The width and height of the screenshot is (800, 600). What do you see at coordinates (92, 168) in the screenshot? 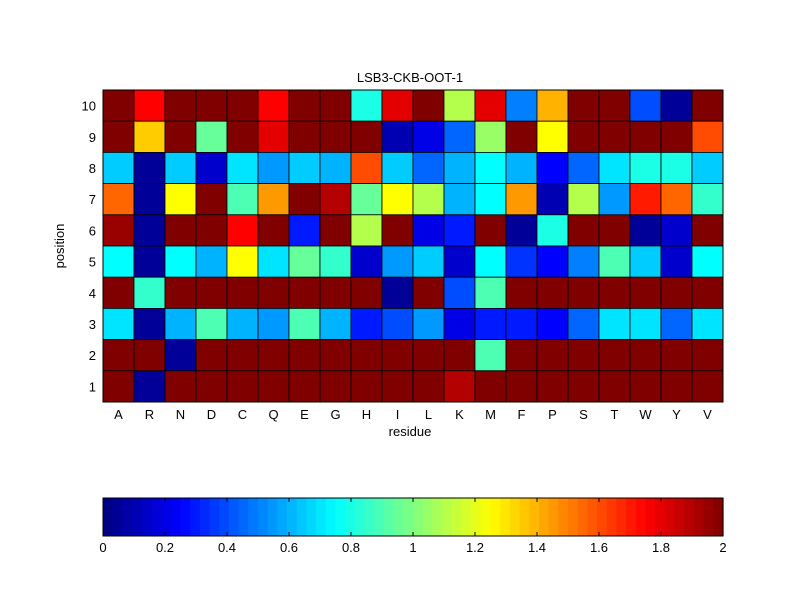
I see `y-tick-label: 8` at bounding box center [92, 168].